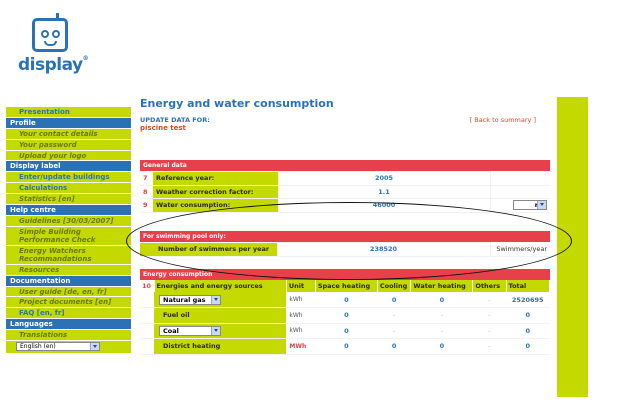  Describe the element at coordinates (68, 314) in the screenshot. I see `sidebar-item-faq-en-fr: FAQ [en, fr]` at that location.